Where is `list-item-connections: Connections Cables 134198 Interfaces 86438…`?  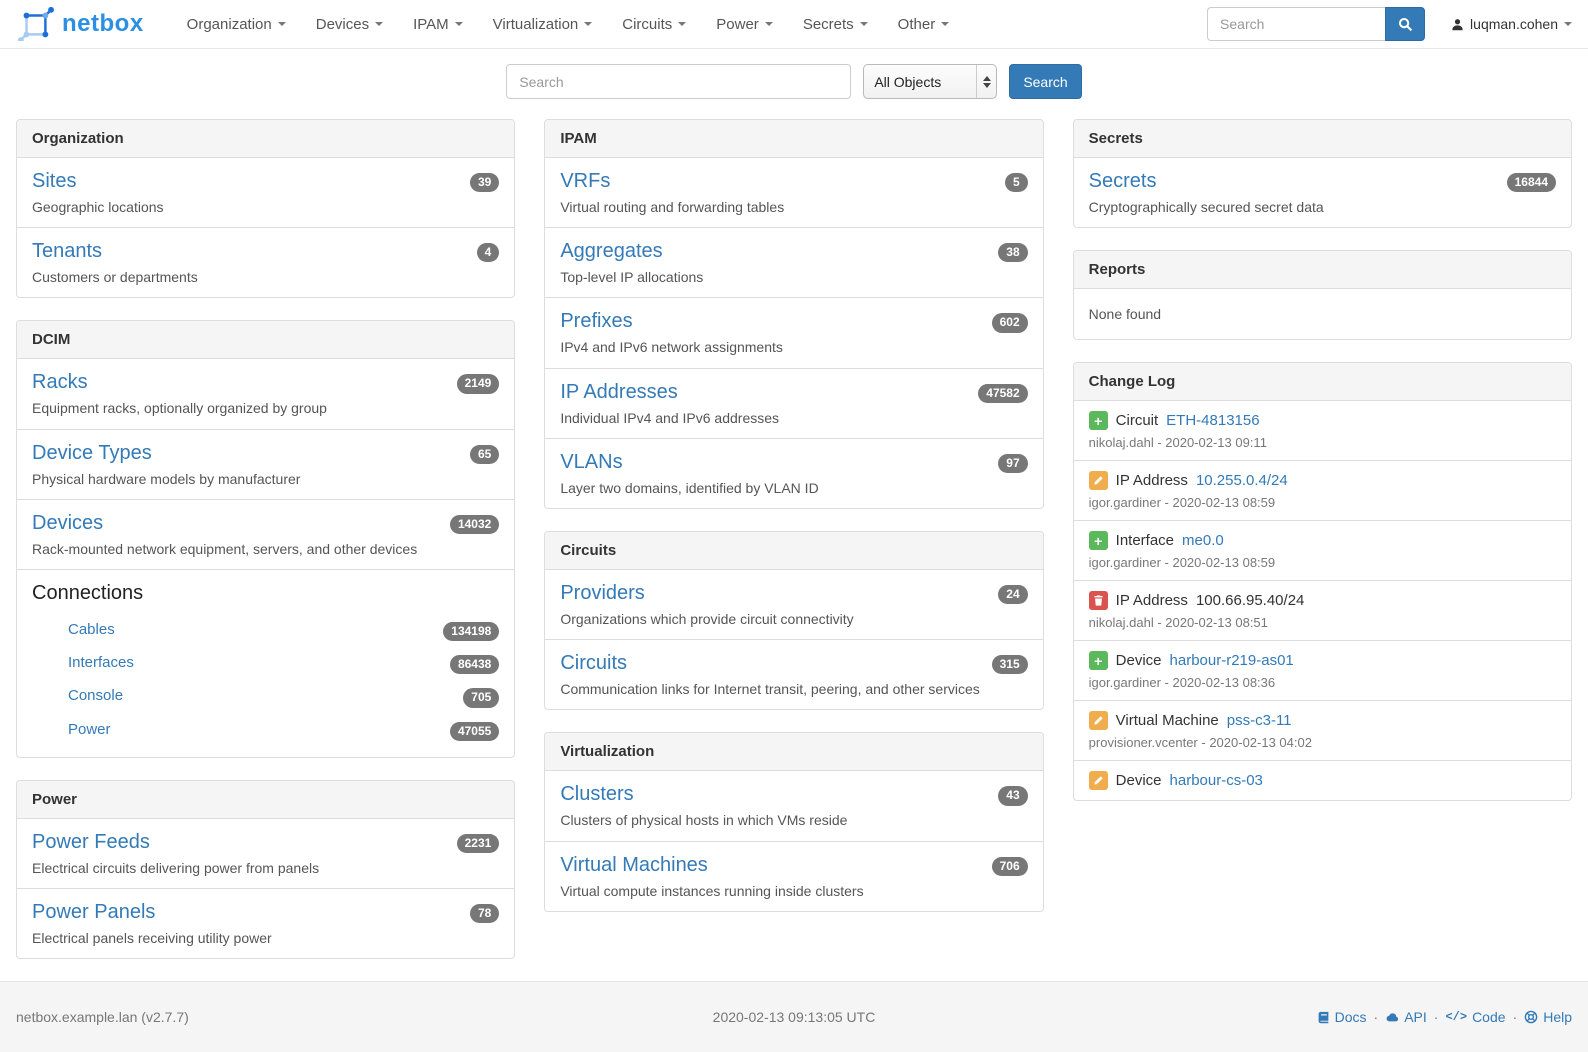
list-item-connections: Connections Cables 134198 Interfaces 86438… is located at coordinates (266, 662).